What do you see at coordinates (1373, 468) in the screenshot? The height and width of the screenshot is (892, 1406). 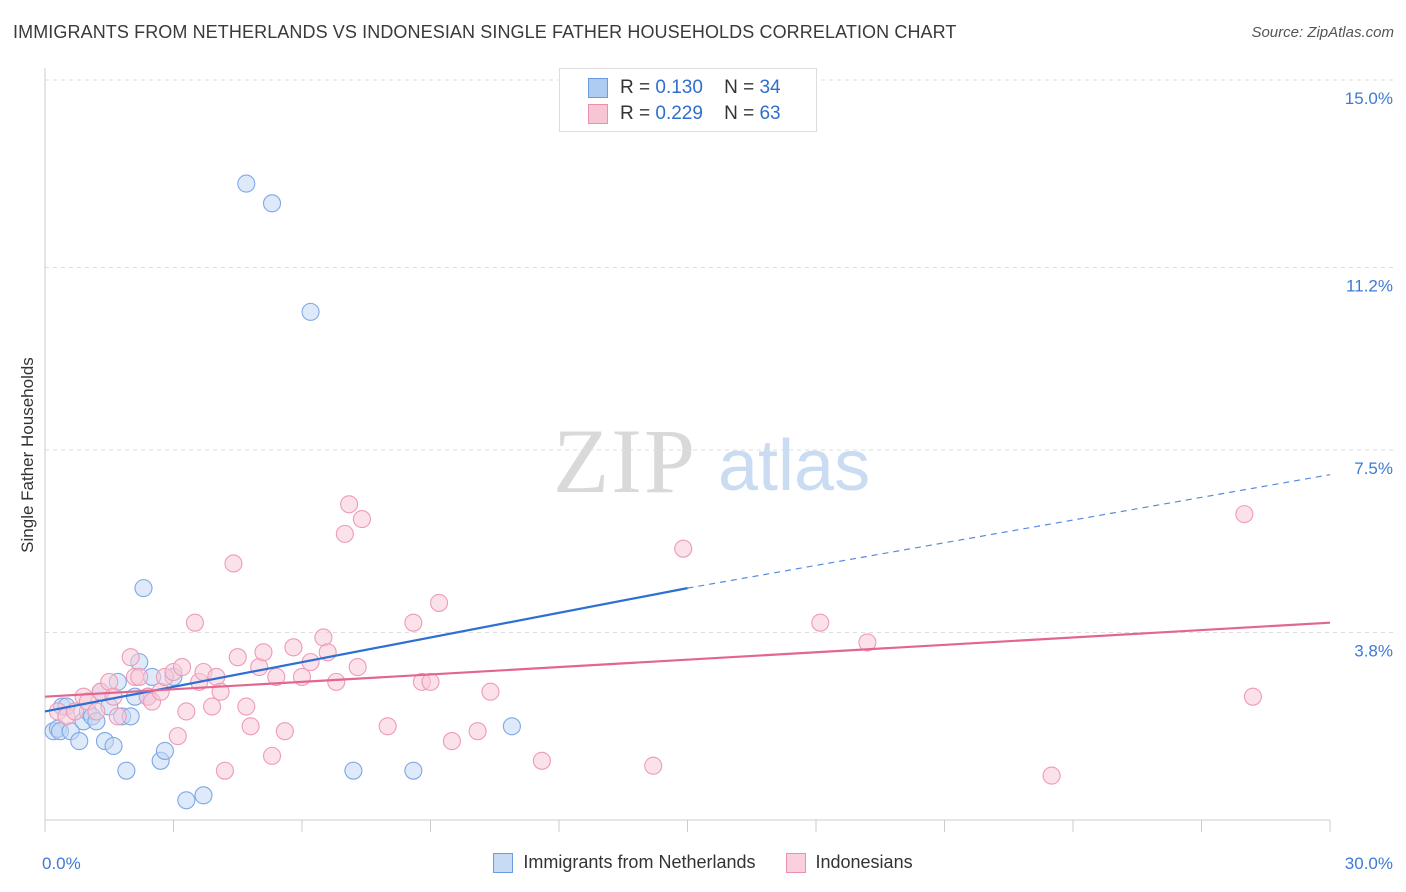 I see `y-tick-label: 7.5%` at bounding box center [1373, 468].